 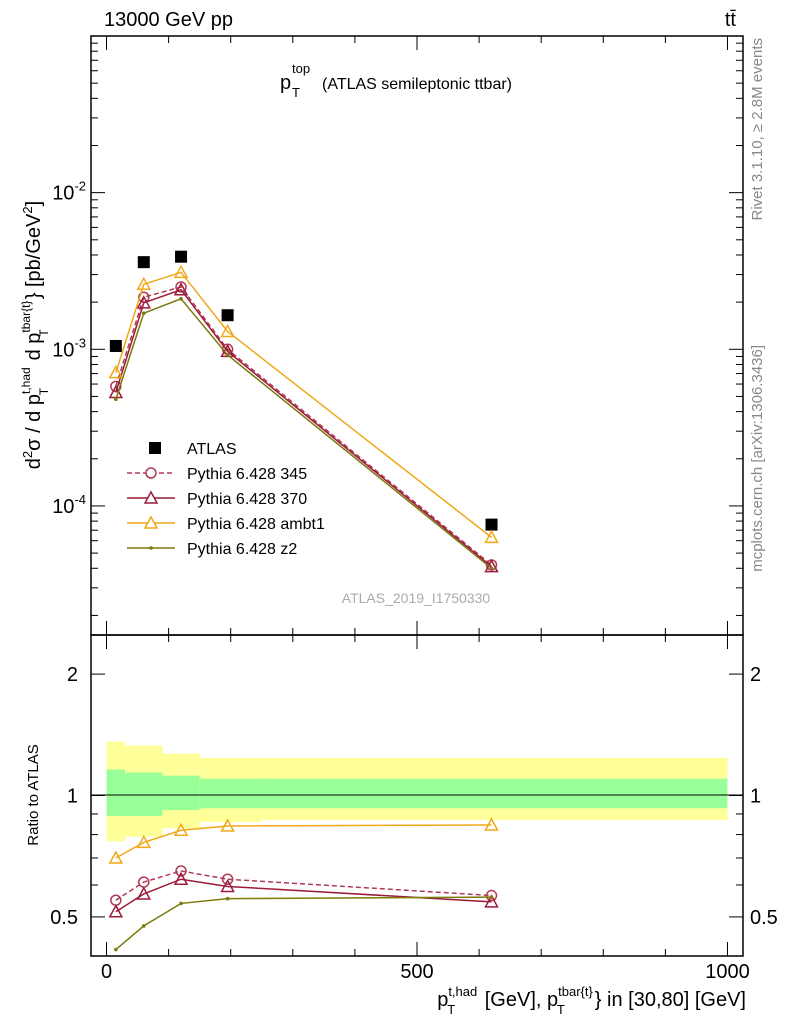 I want to click on legend-entry: Pythia 6.428 ambt1, so click(x=226, y=524).